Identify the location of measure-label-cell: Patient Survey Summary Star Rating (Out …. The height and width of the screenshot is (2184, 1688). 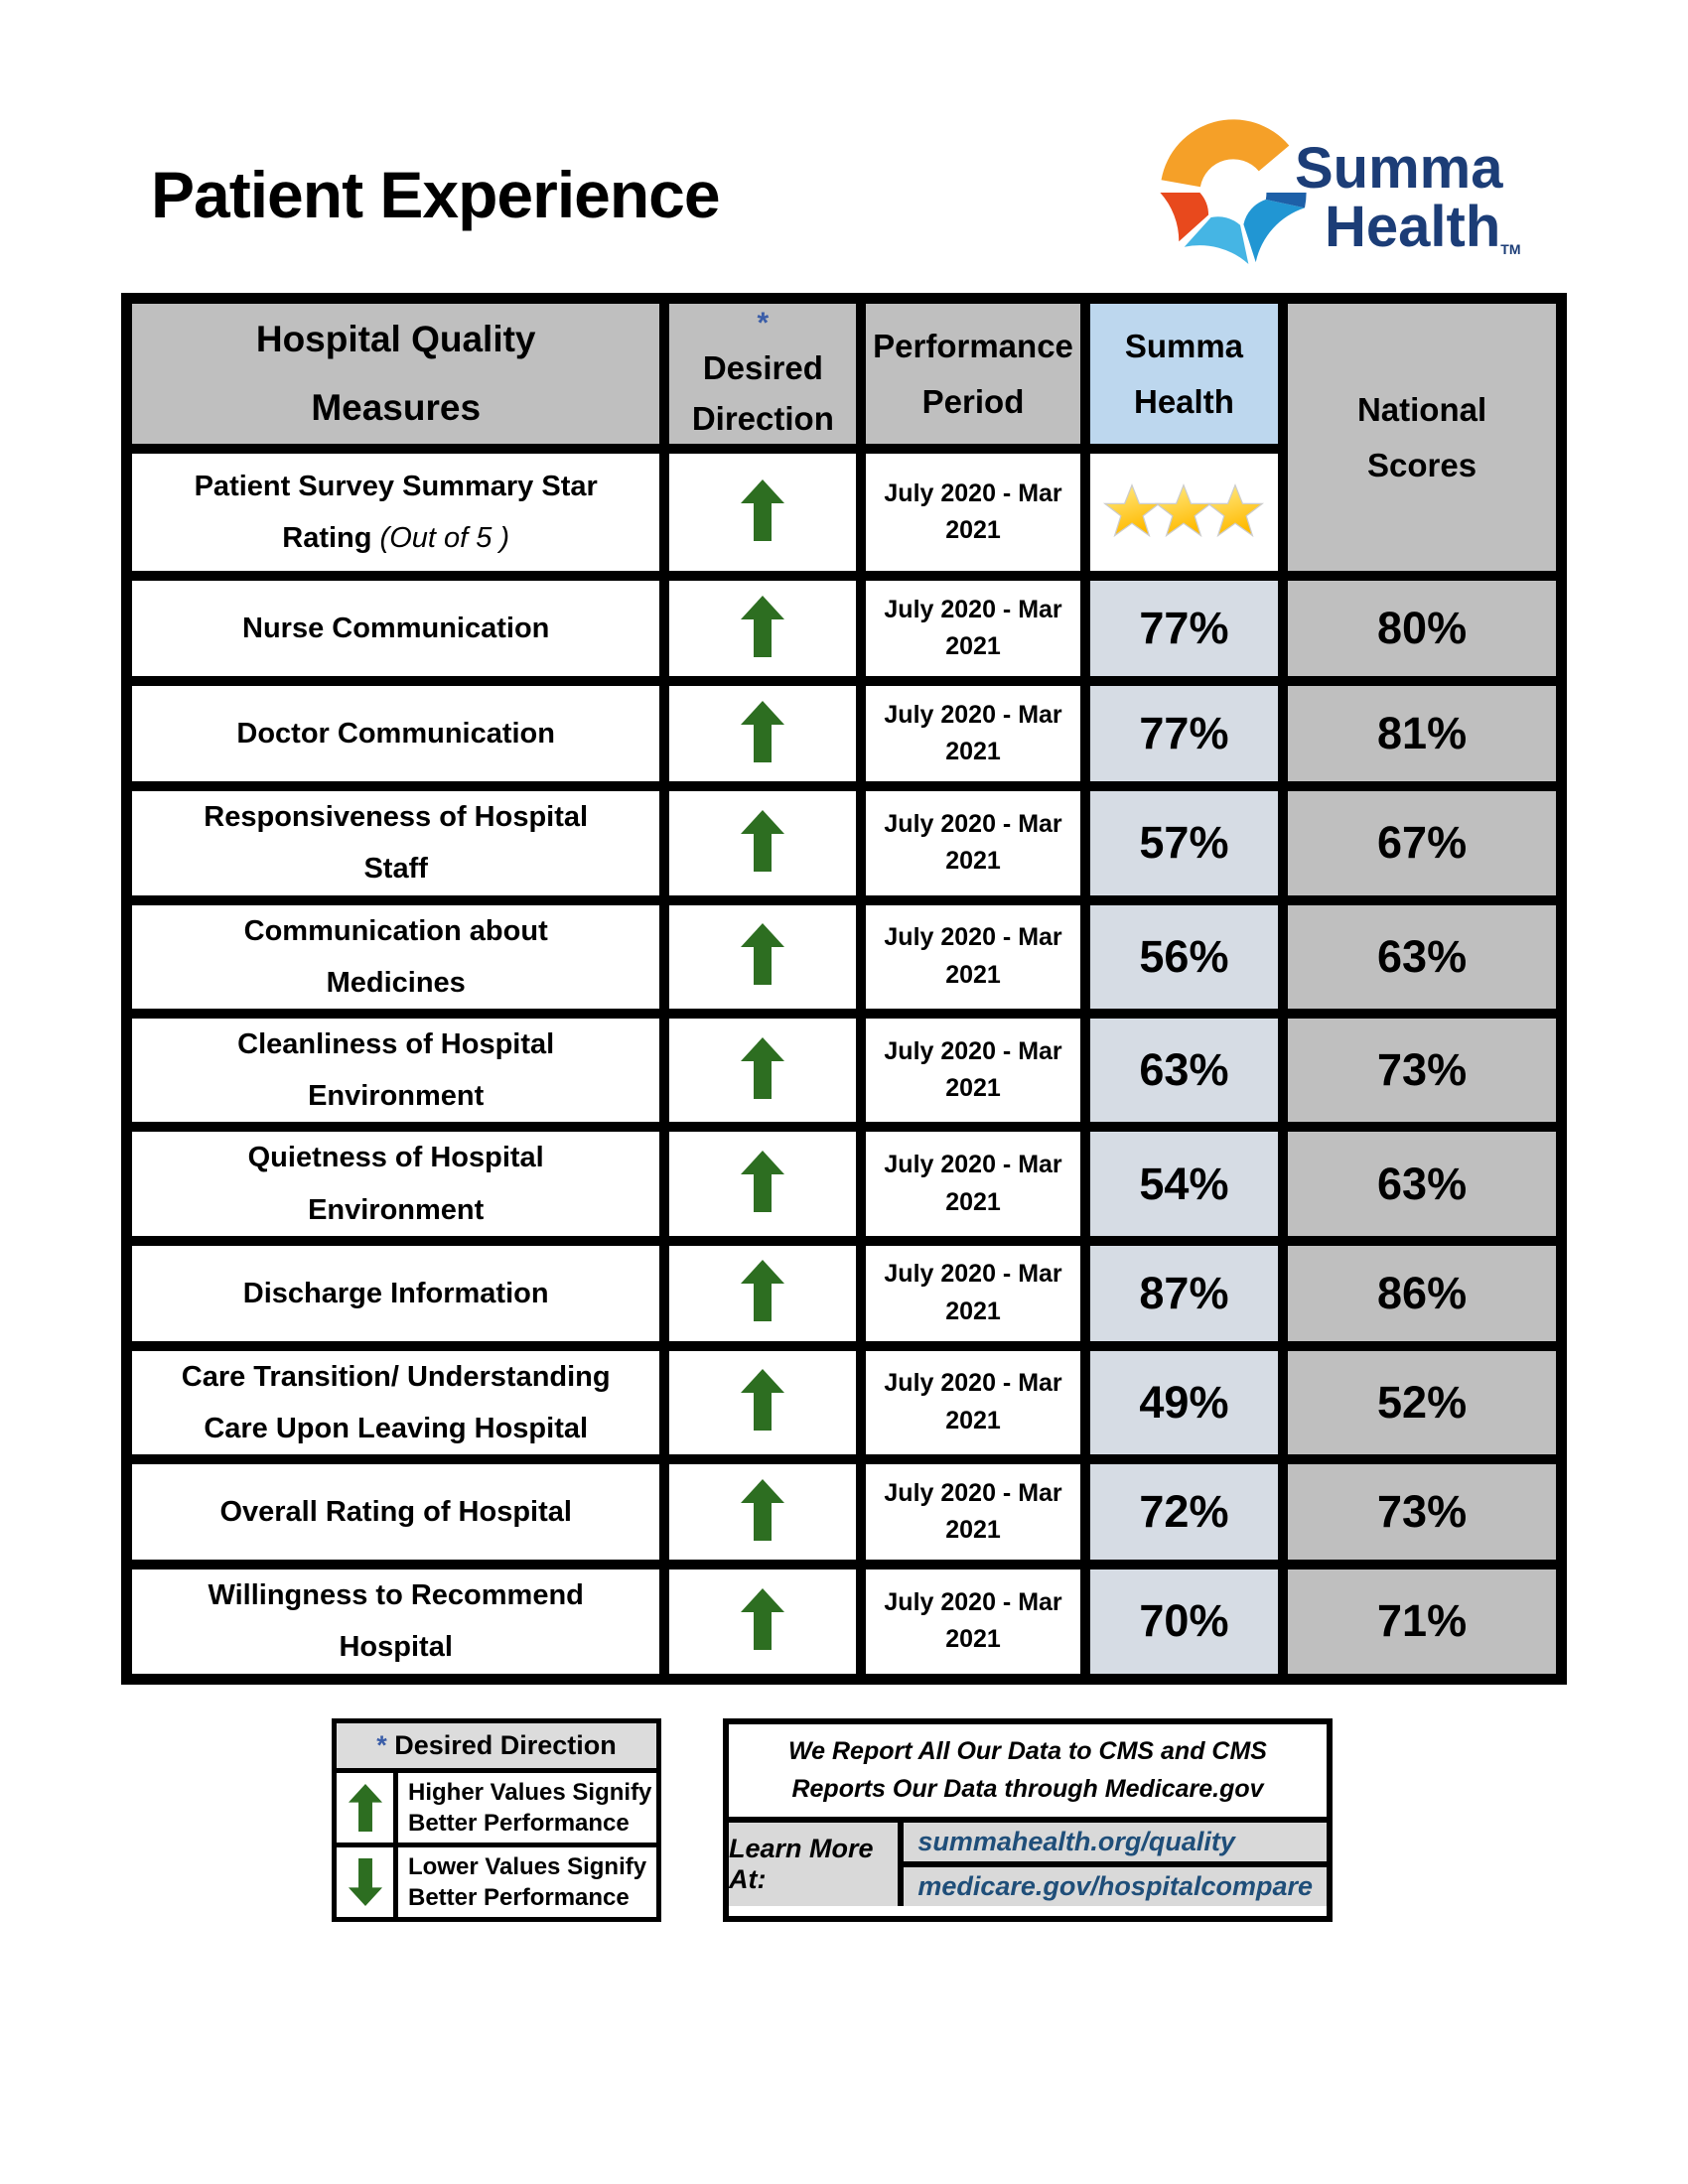
(395, 513).